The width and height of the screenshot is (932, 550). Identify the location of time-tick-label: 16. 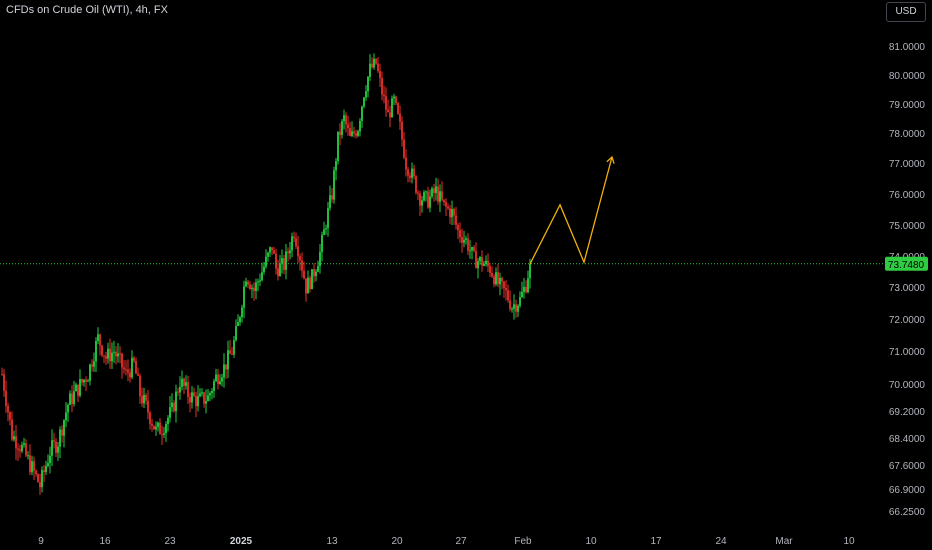
(105, 541).